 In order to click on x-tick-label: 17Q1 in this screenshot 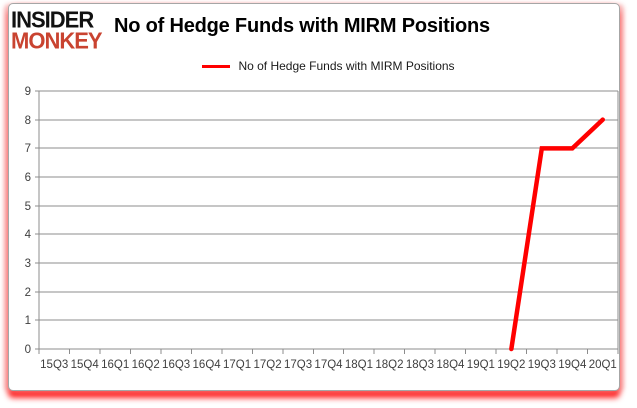, I will do `click(237, 365)`.